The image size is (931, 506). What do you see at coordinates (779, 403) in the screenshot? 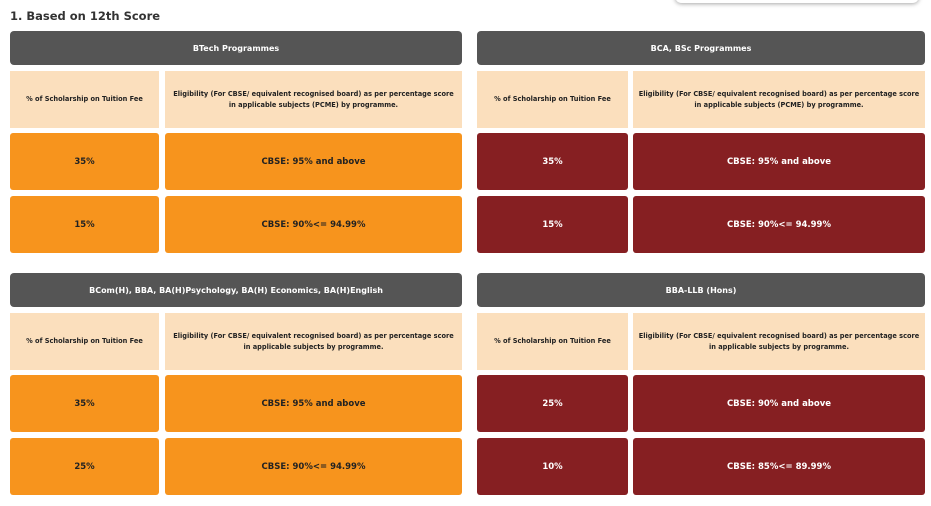
I see `eligibility-cell: CBSE: 90% and above` at bounding box center [779, 403].